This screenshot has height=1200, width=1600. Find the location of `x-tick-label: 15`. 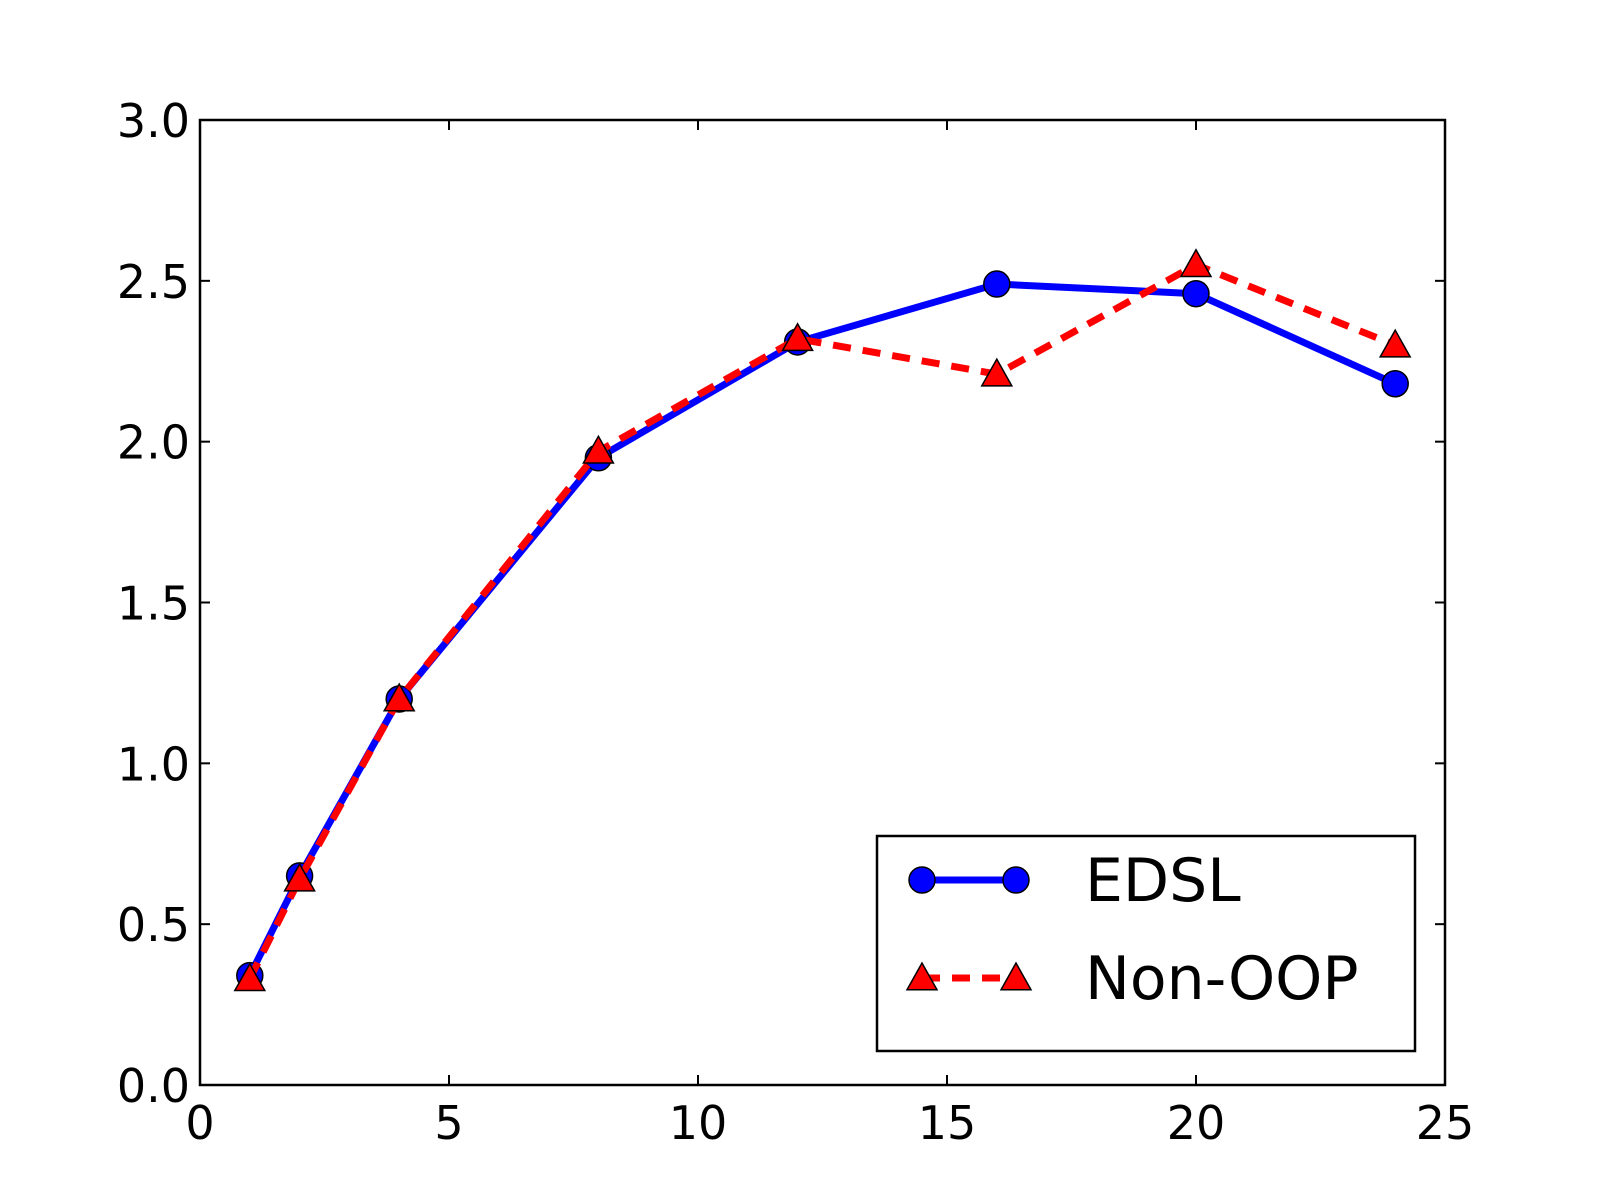

x-tick-label: 15 is located at coordinates (947, 1123).